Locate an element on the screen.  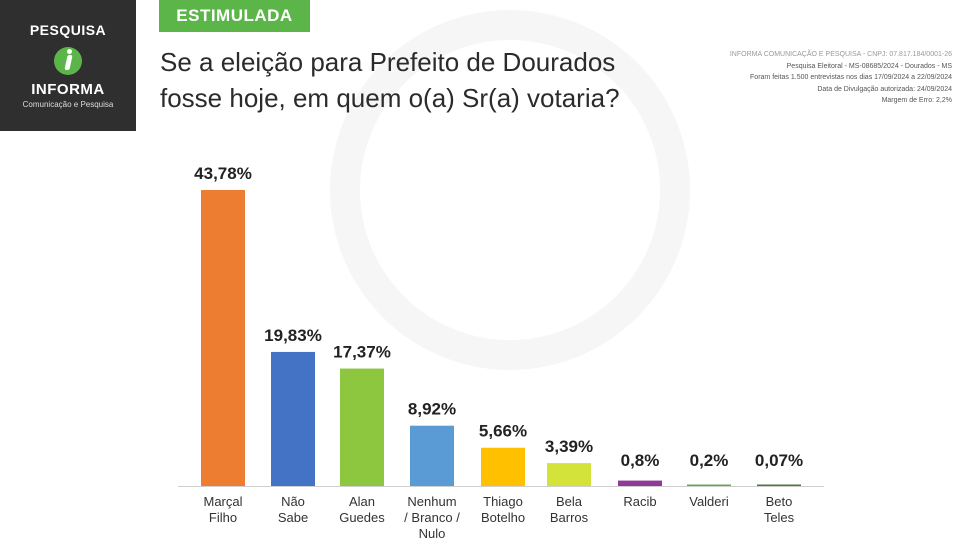
data-label: 0,8% is located at coordinates (640, 460).